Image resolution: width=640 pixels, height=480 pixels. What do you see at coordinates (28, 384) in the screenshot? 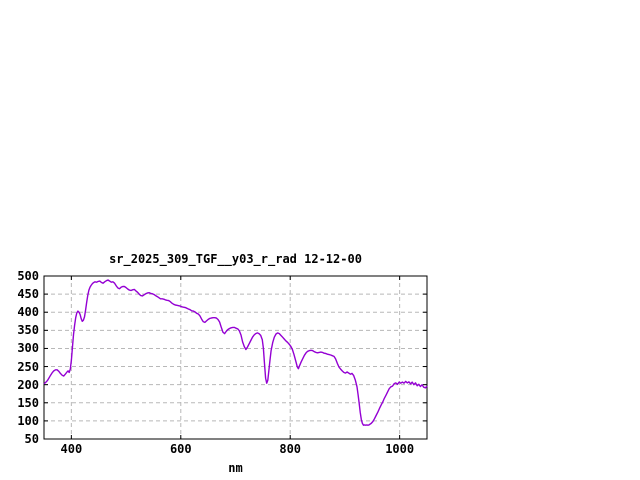
I see `y-tick-label: 200` at bounding box center [28, 384].